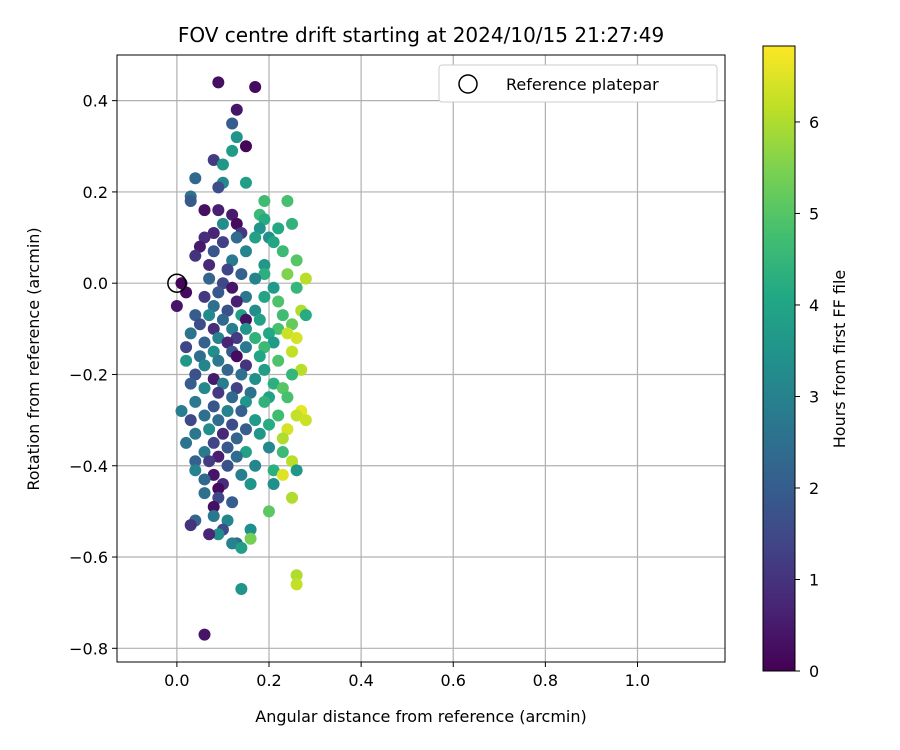  I want to click on y-tick-label: −0.4, so click(88, 466).